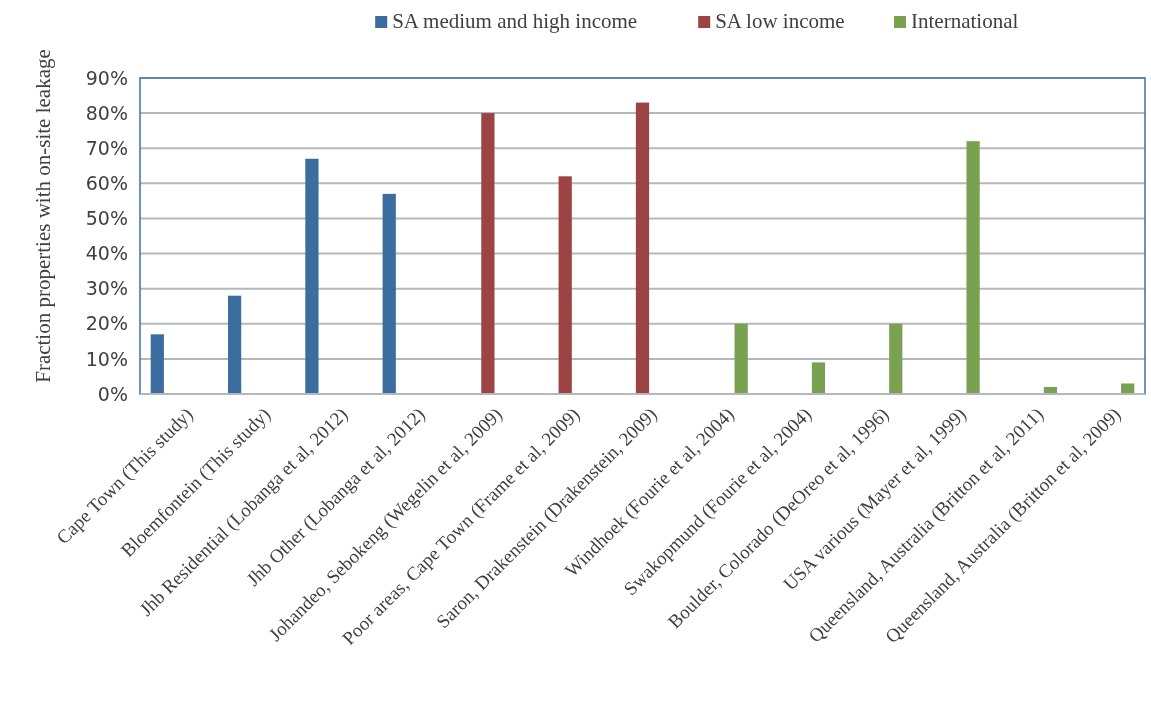 The image size is (1151, 715). I want to click on y-tick-label: 80%, so click(106, 112).